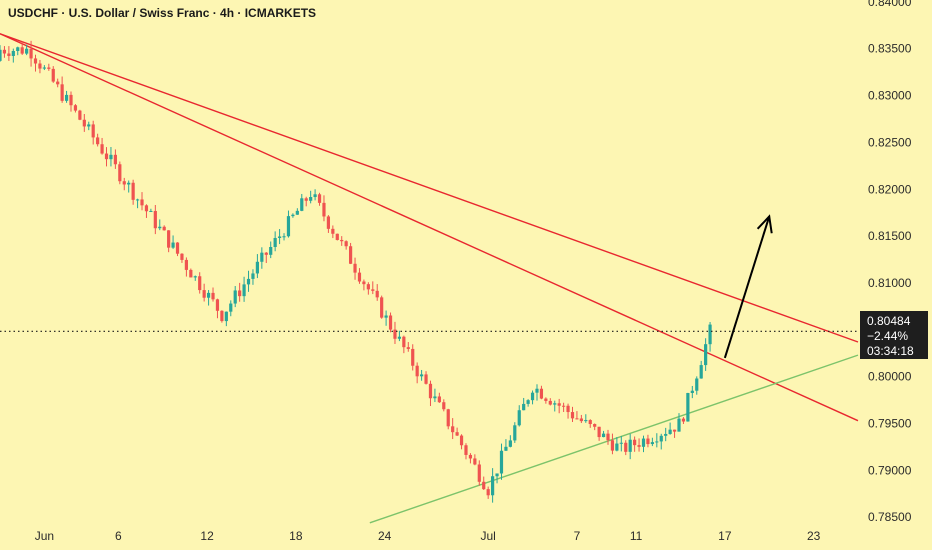  Describe the element at coordinates (385, 536) in the screenshot. I see `time-tick-label: 24` at that location.